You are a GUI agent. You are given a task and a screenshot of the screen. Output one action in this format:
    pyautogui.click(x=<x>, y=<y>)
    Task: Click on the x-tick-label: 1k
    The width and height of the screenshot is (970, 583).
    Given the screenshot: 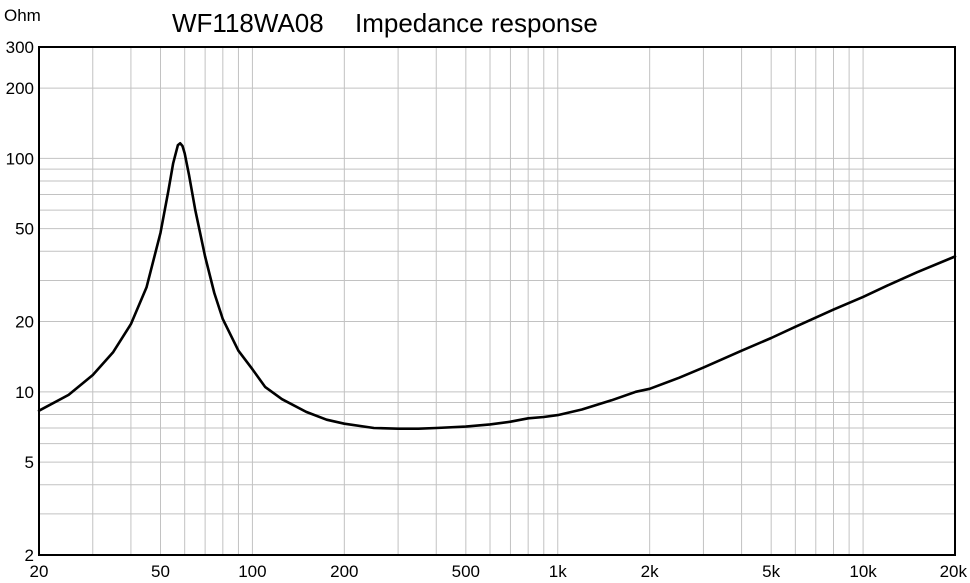 What is the action you would take?
    pyautogui.click(x=558, y=571)
    